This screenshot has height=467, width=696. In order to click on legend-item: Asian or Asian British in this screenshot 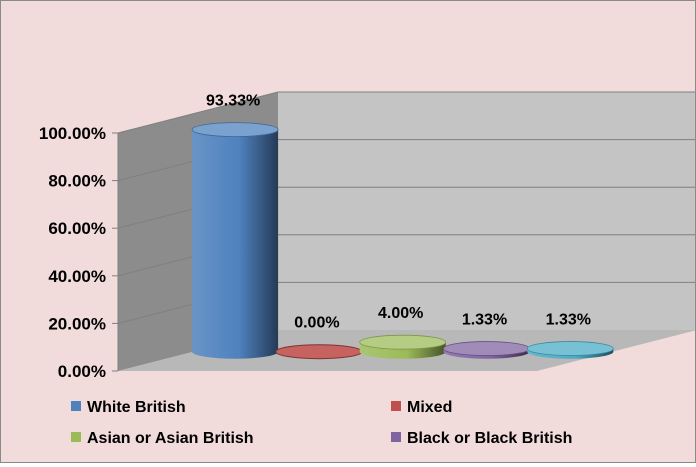, I will do `click(162, 438)`.